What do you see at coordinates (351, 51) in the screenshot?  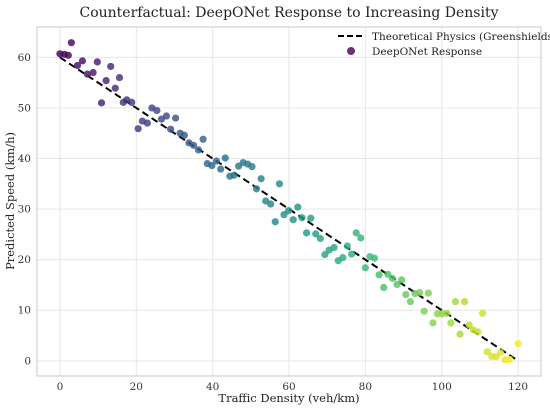 I see `legend-point-swatch` at bounding box center [351, 51].